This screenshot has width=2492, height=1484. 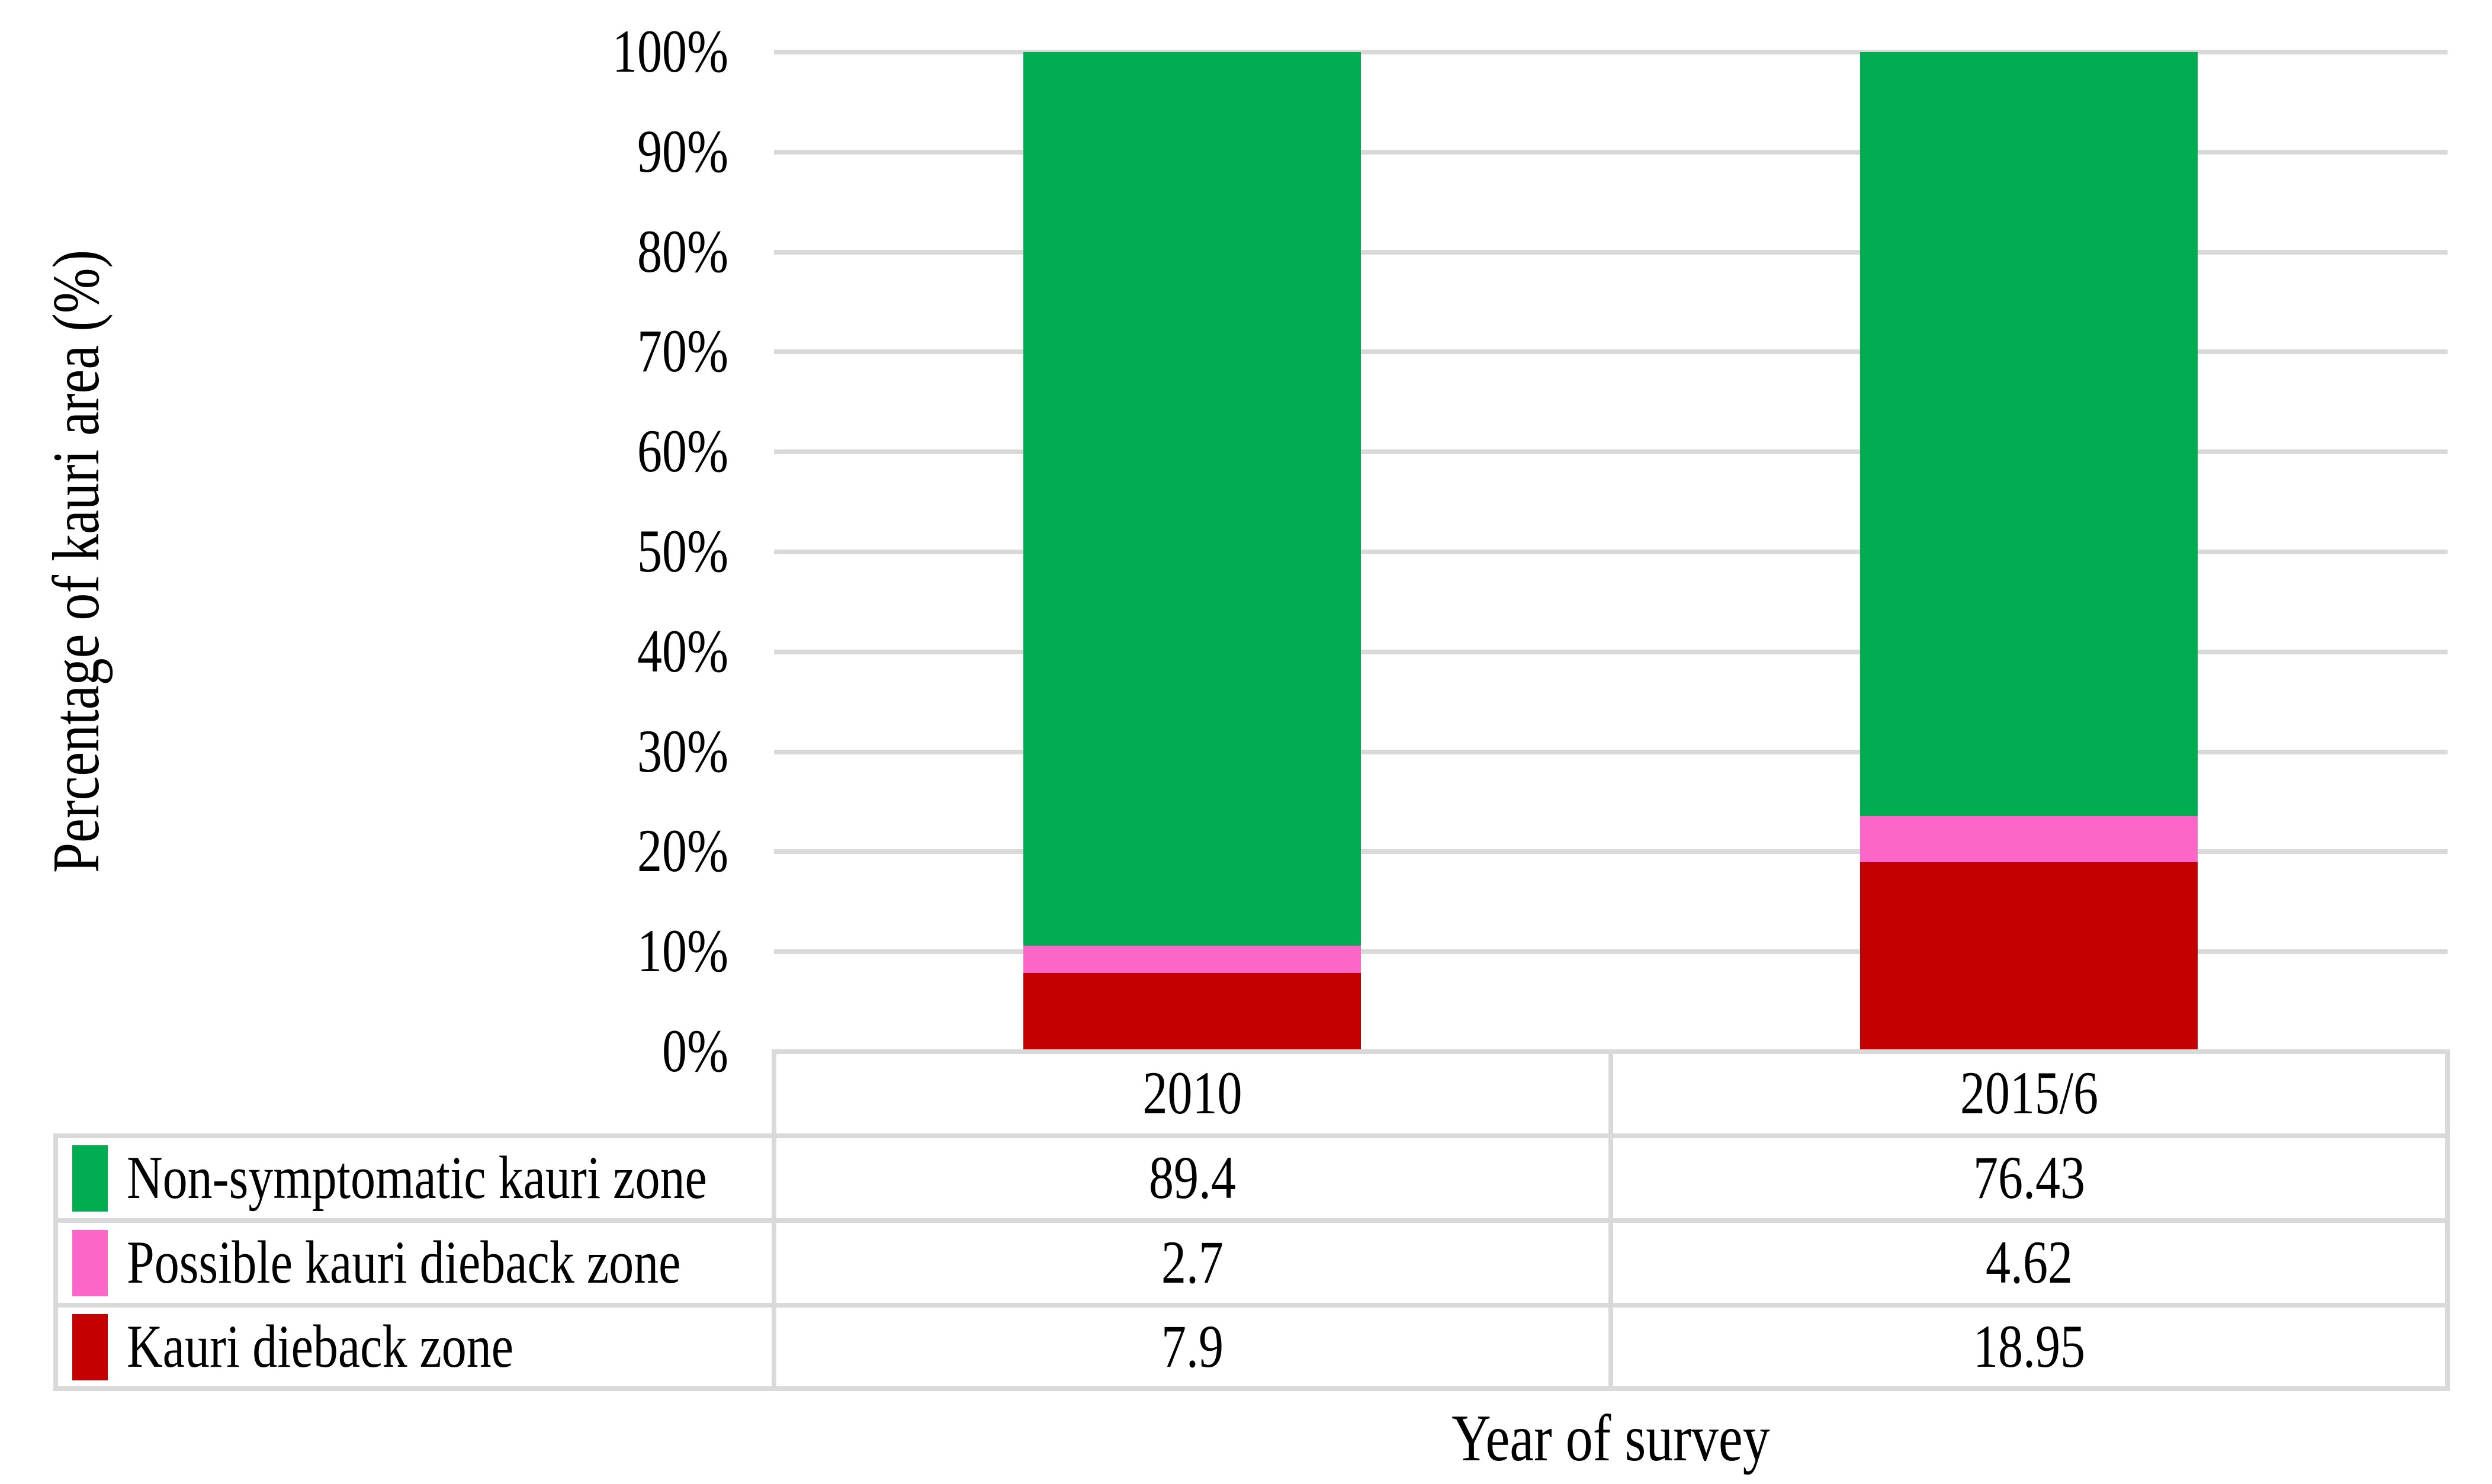 I want to click on legend-label: Kauri dieback zone, so click(x=320, y=1346).